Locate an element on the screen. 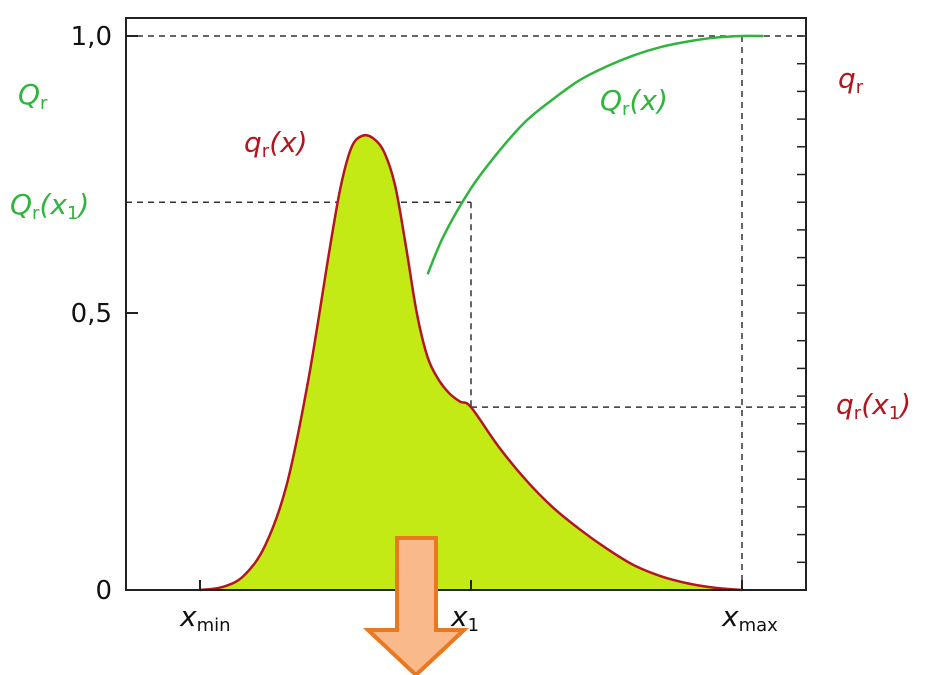 The height and width of the screenshot is (675, 934). density-series-label: qr(x) is located at coordinates (276, 144).